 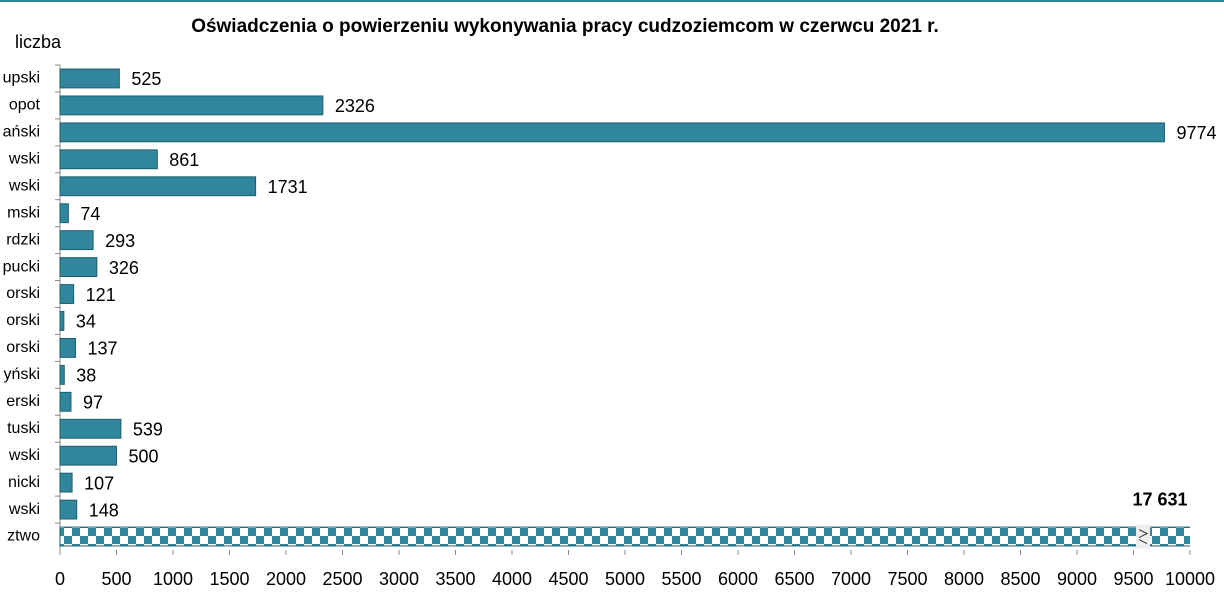 I want to click on x-tick-label: 8500, so click(x=1020, y=579).